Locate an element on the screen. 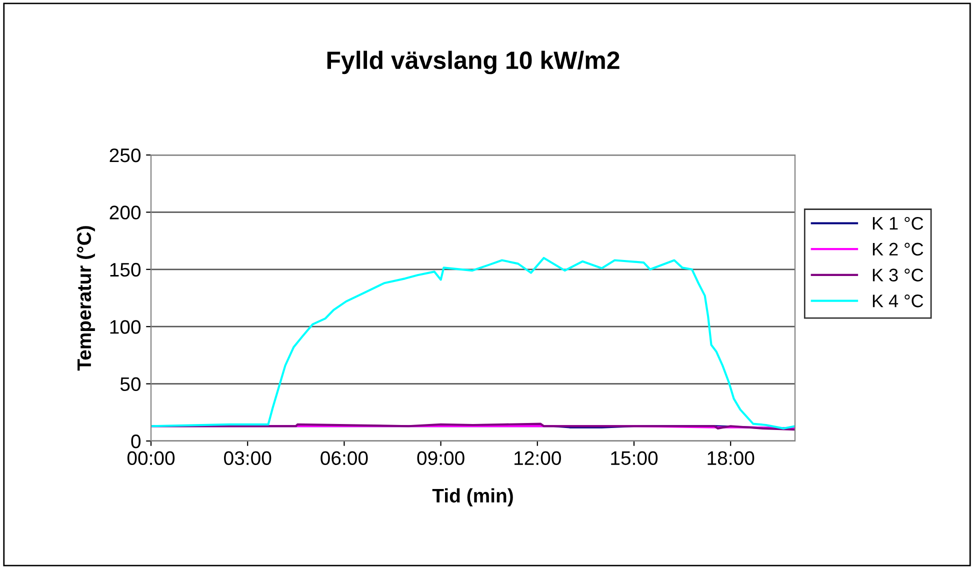 The height and width of the screenshot is (569, 976). legend-label: K 3 °C is located at coordinates (898, 275).